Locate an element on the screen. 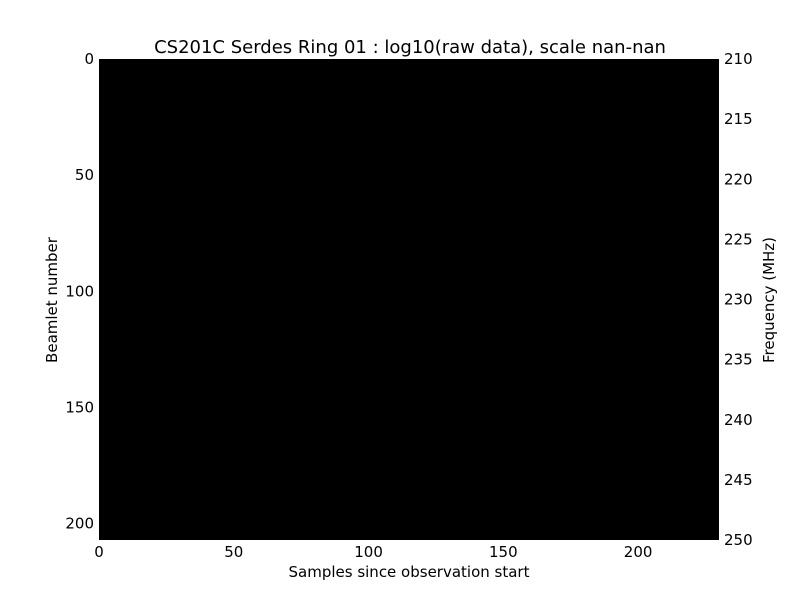  y-right-tick-label: 240 is located at coordinates (738, 420).